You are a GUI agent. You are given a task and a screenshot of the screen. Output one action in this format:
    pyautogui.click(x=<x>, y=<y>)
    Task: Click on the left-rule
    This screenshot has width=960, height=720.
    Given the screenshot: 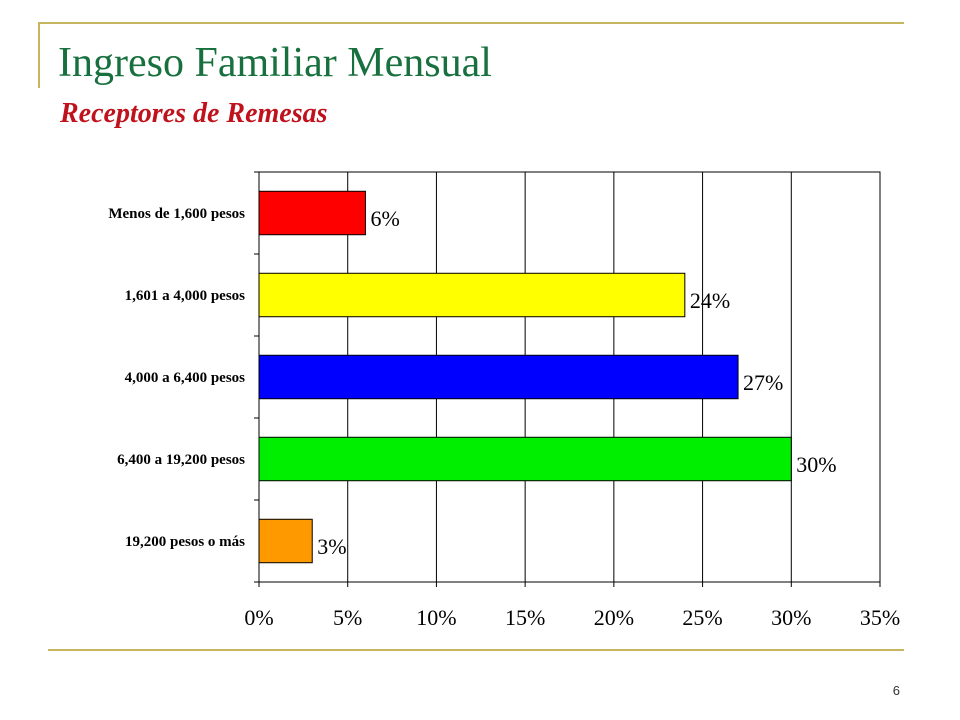 What is the action you would take?
    pyautogui.click(x=39, y=55)
    